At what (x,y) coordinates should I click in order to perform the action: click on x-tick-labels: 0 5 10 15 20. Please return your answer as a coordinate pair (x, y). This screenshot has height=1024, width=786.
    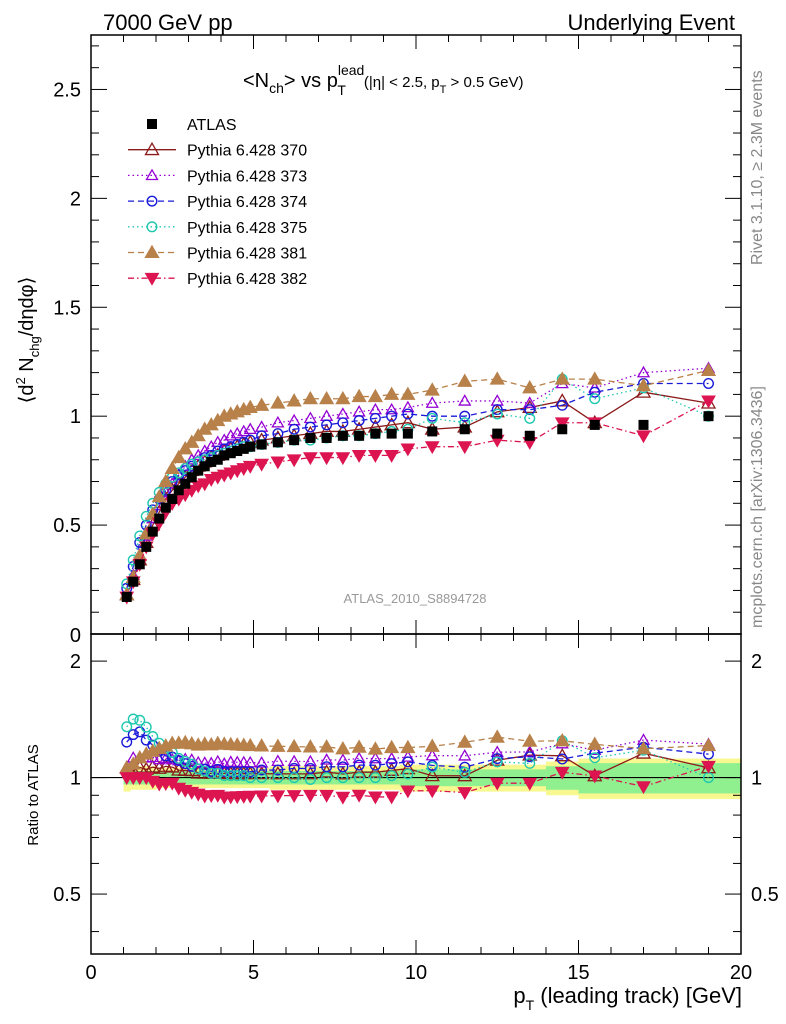
    Looking at the image, I should click on (418, 973).